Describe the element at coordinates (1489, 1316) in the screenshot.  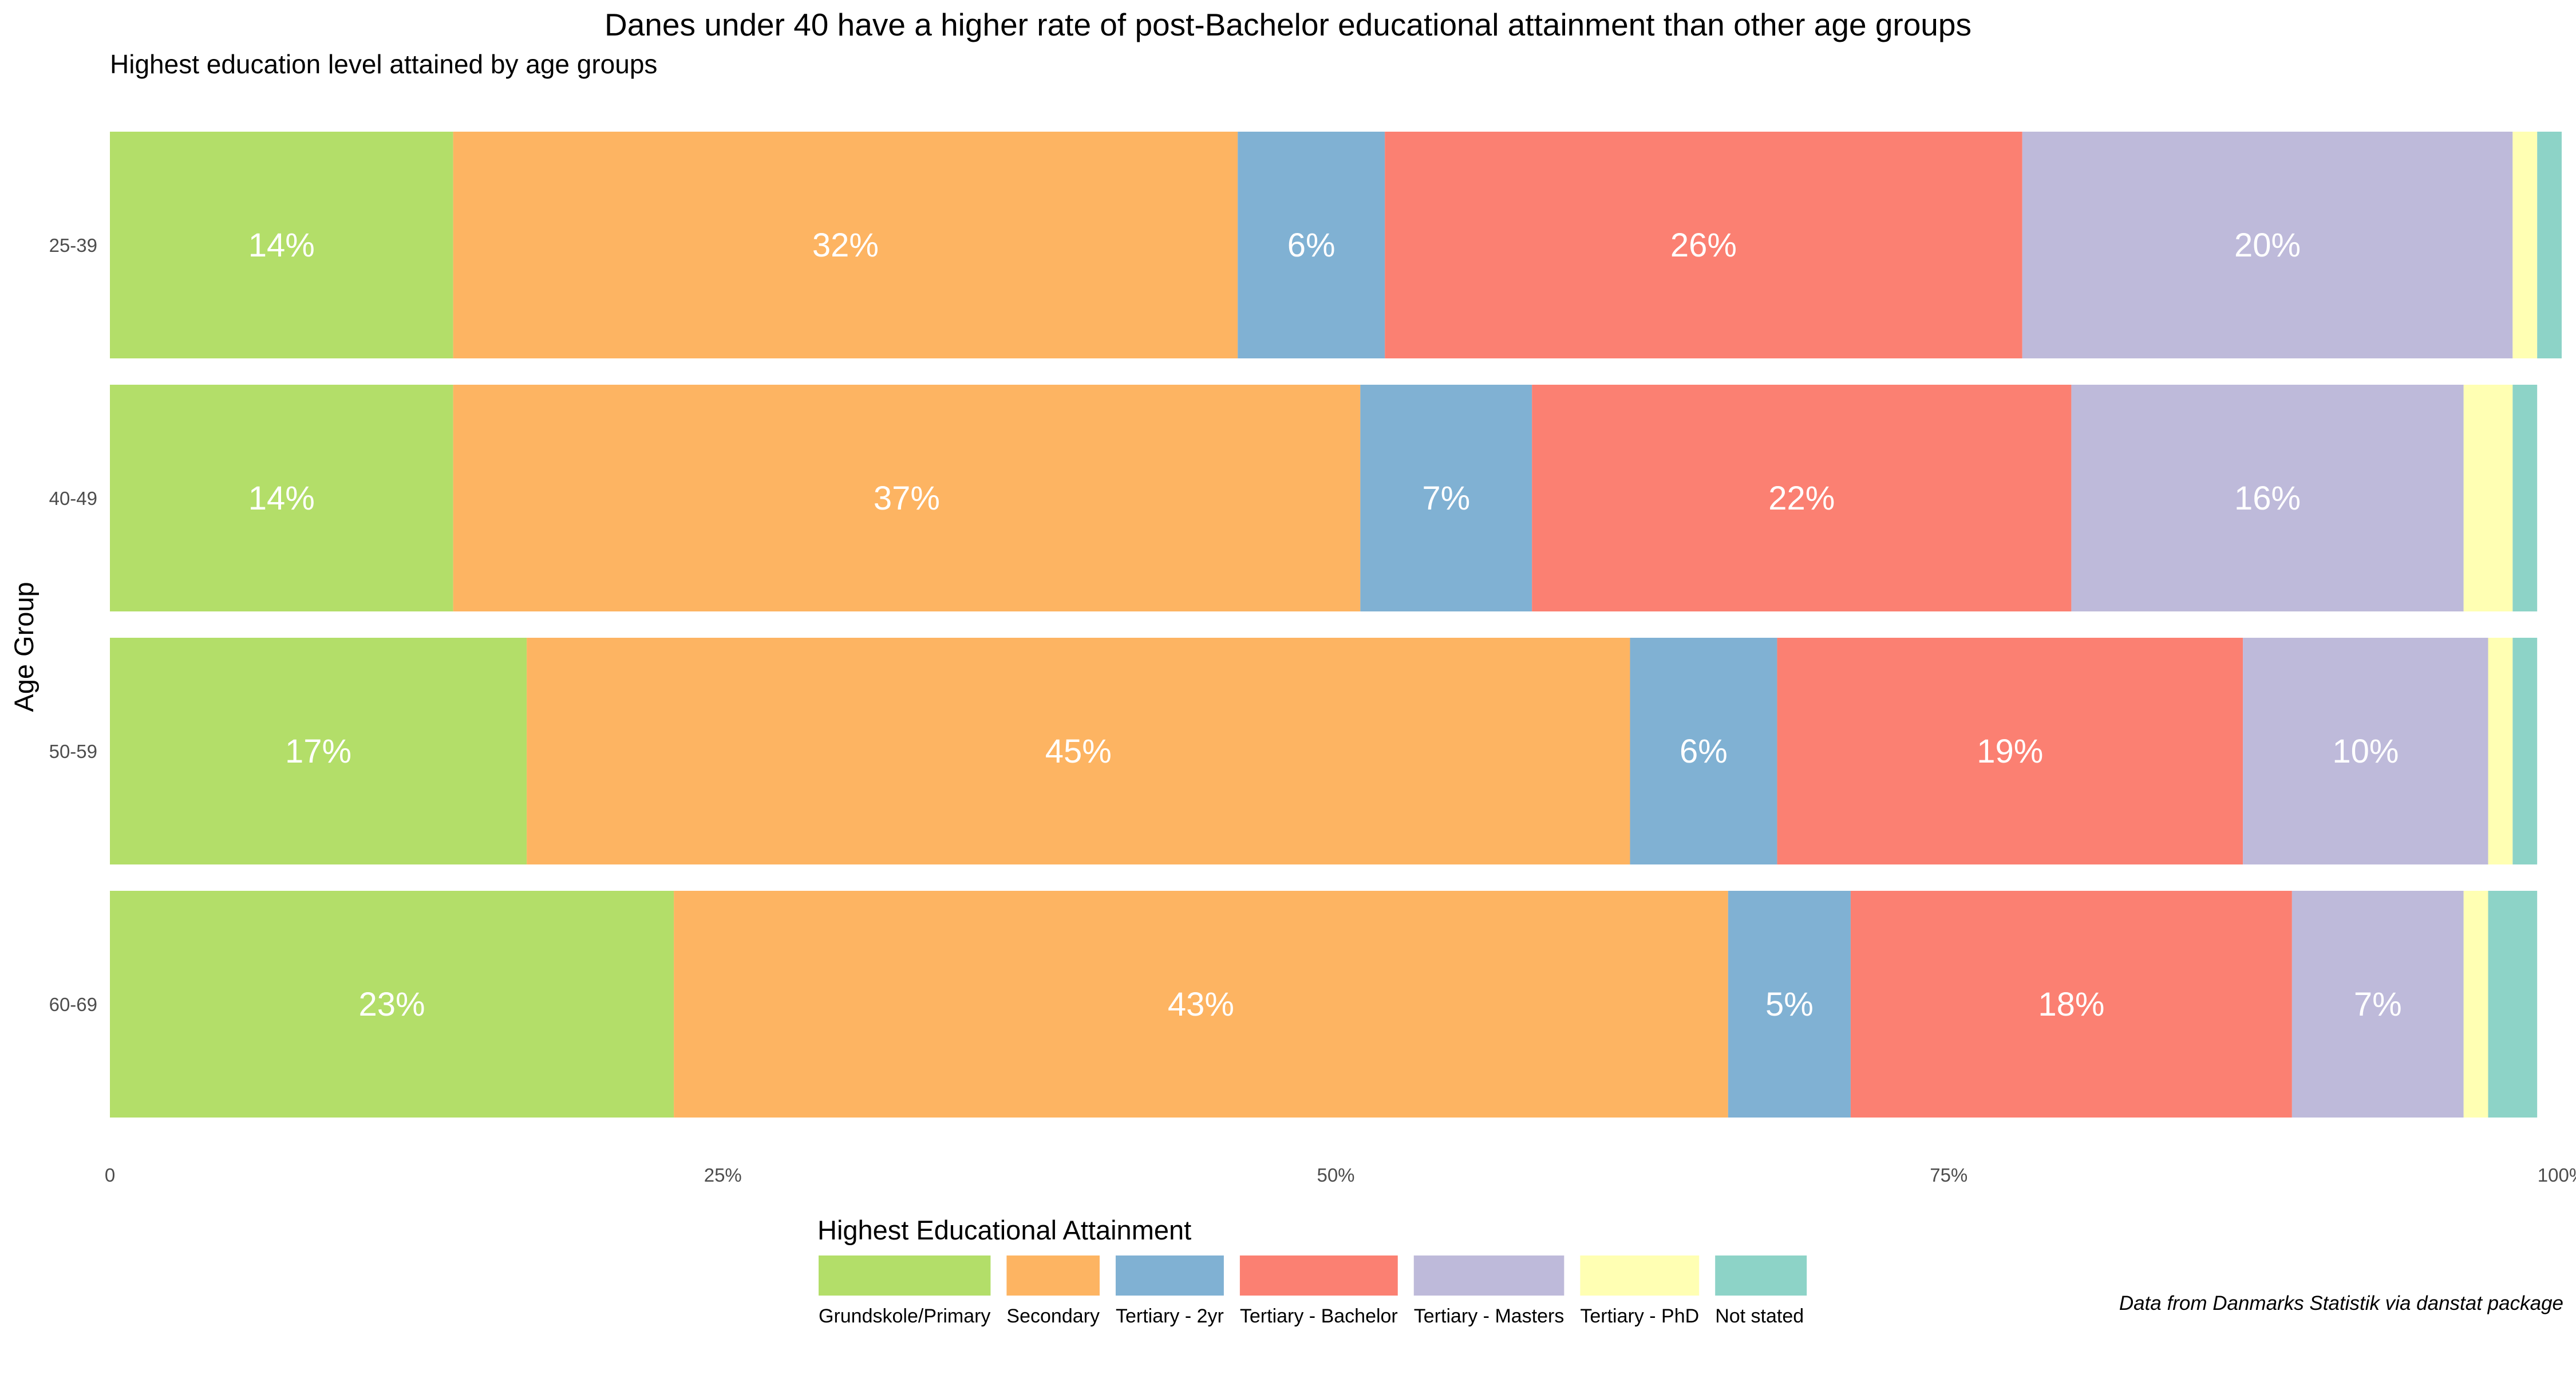
I see `legend-label-4: Tertiary - Masters` at that location.